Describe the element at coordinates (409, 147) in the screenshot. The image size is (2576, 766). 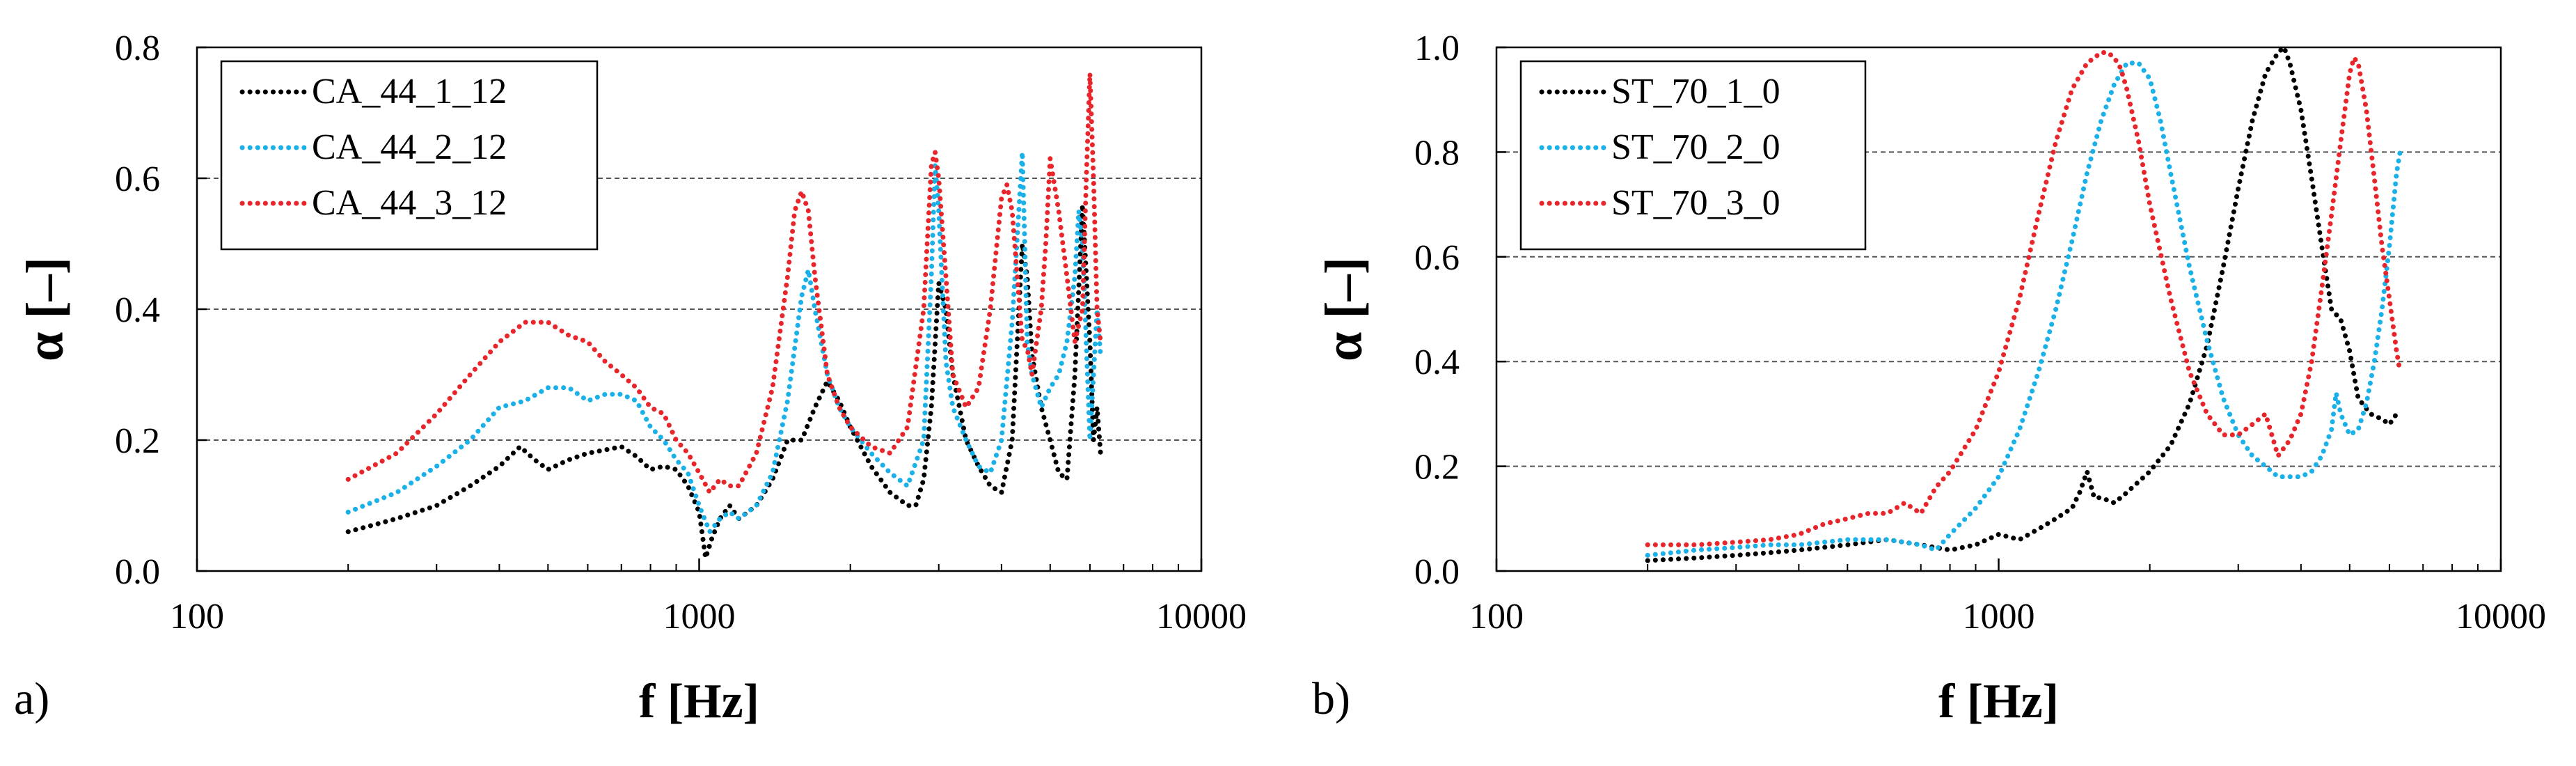
I see `legend-entry-CA_44_2_12: CA_44_2_12` at that location.